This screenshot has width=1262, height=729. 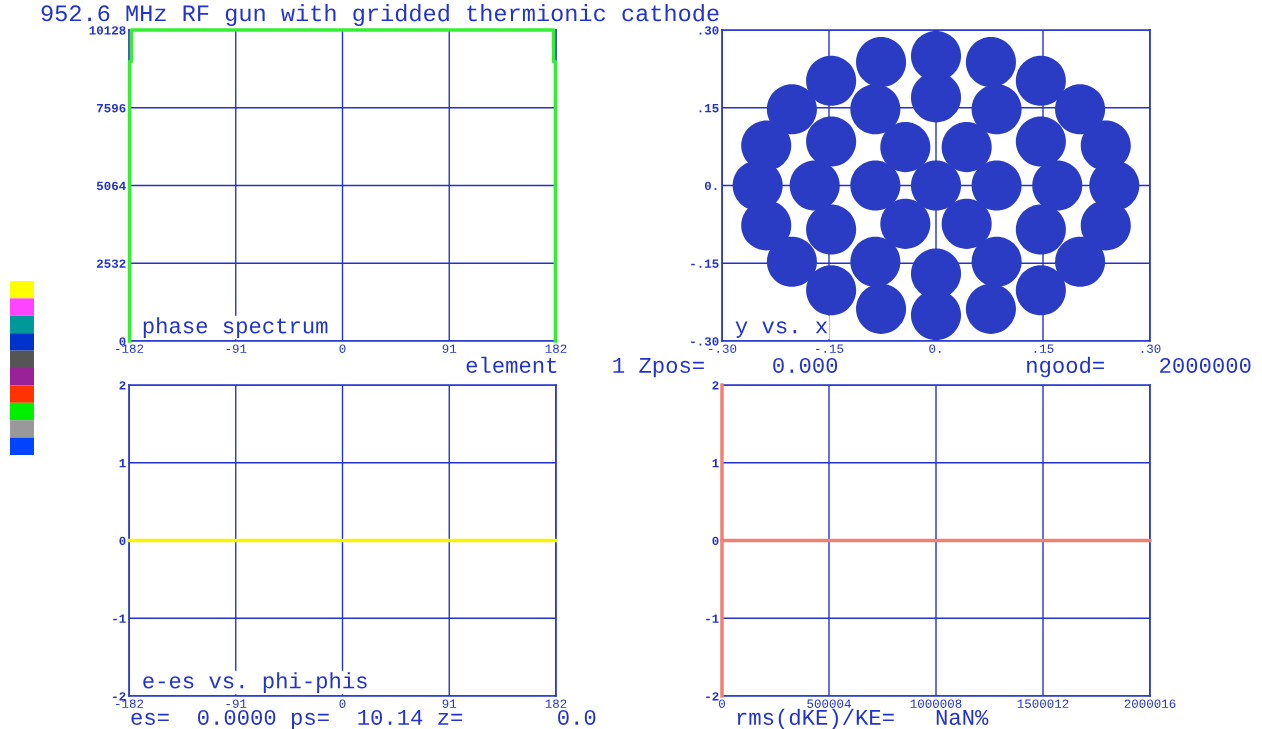 I want to click on y-tick-label: -.15, so click(x=705, y=263).